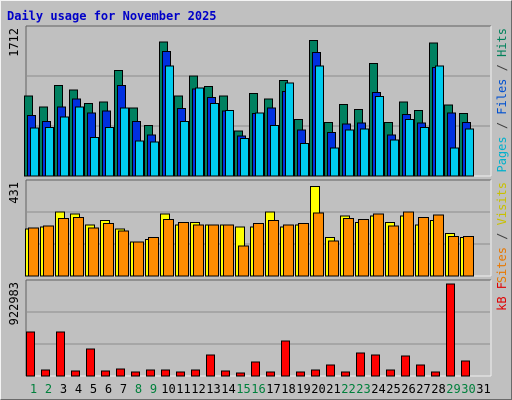 The height and width of the screenshot is (400, 512). What do you see at coordinates (198, 389) in the screenshot?
I see `x-tick-label-day-12: 12` at bounding box center [198, 389].